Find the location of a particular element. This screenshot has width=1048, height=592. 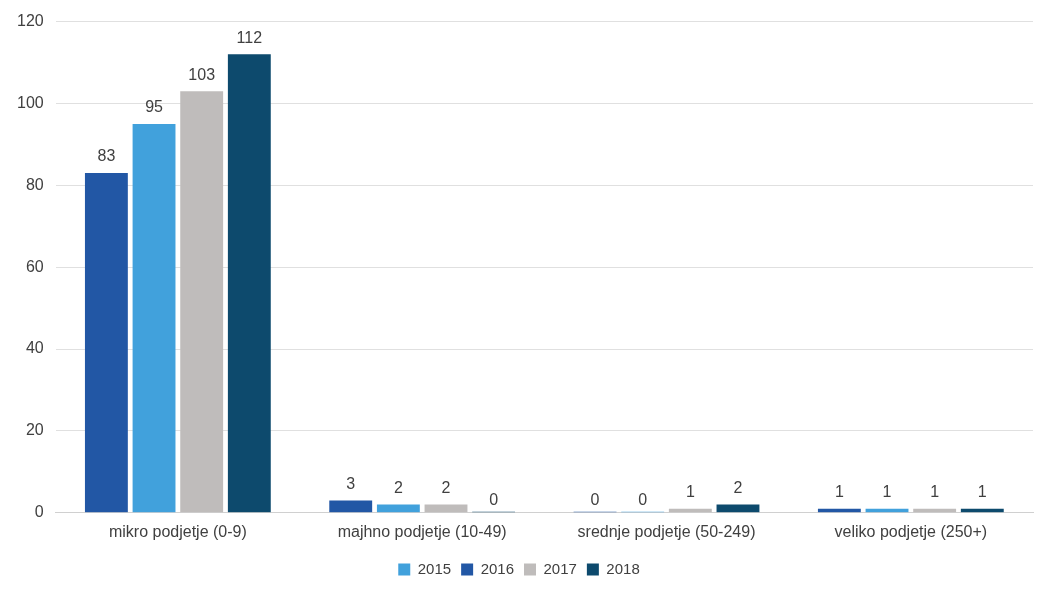

data-label: 103 is located at coordinates (202, 74).